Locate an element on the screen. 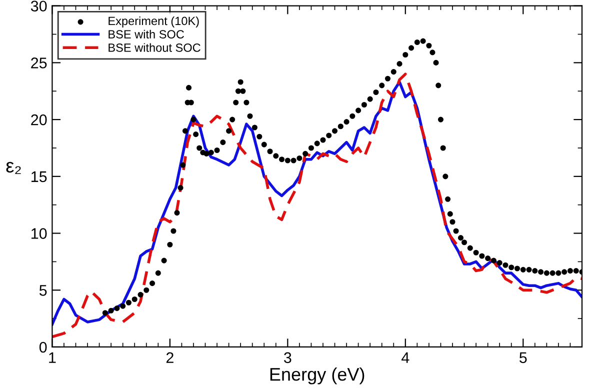  y-tick-label: 0 is located at coordinates (43, 347).